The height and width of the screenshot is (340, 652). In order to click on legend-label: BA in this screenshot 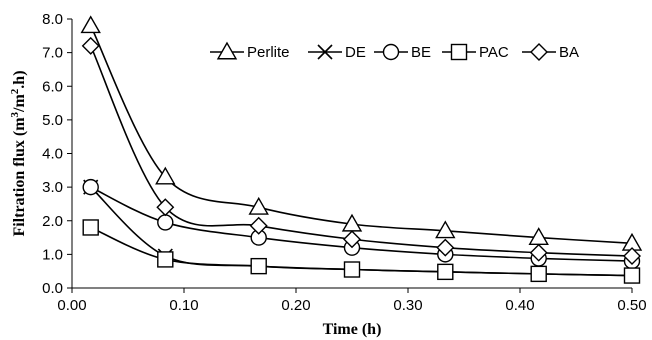, I will do `click(569, 52)`.